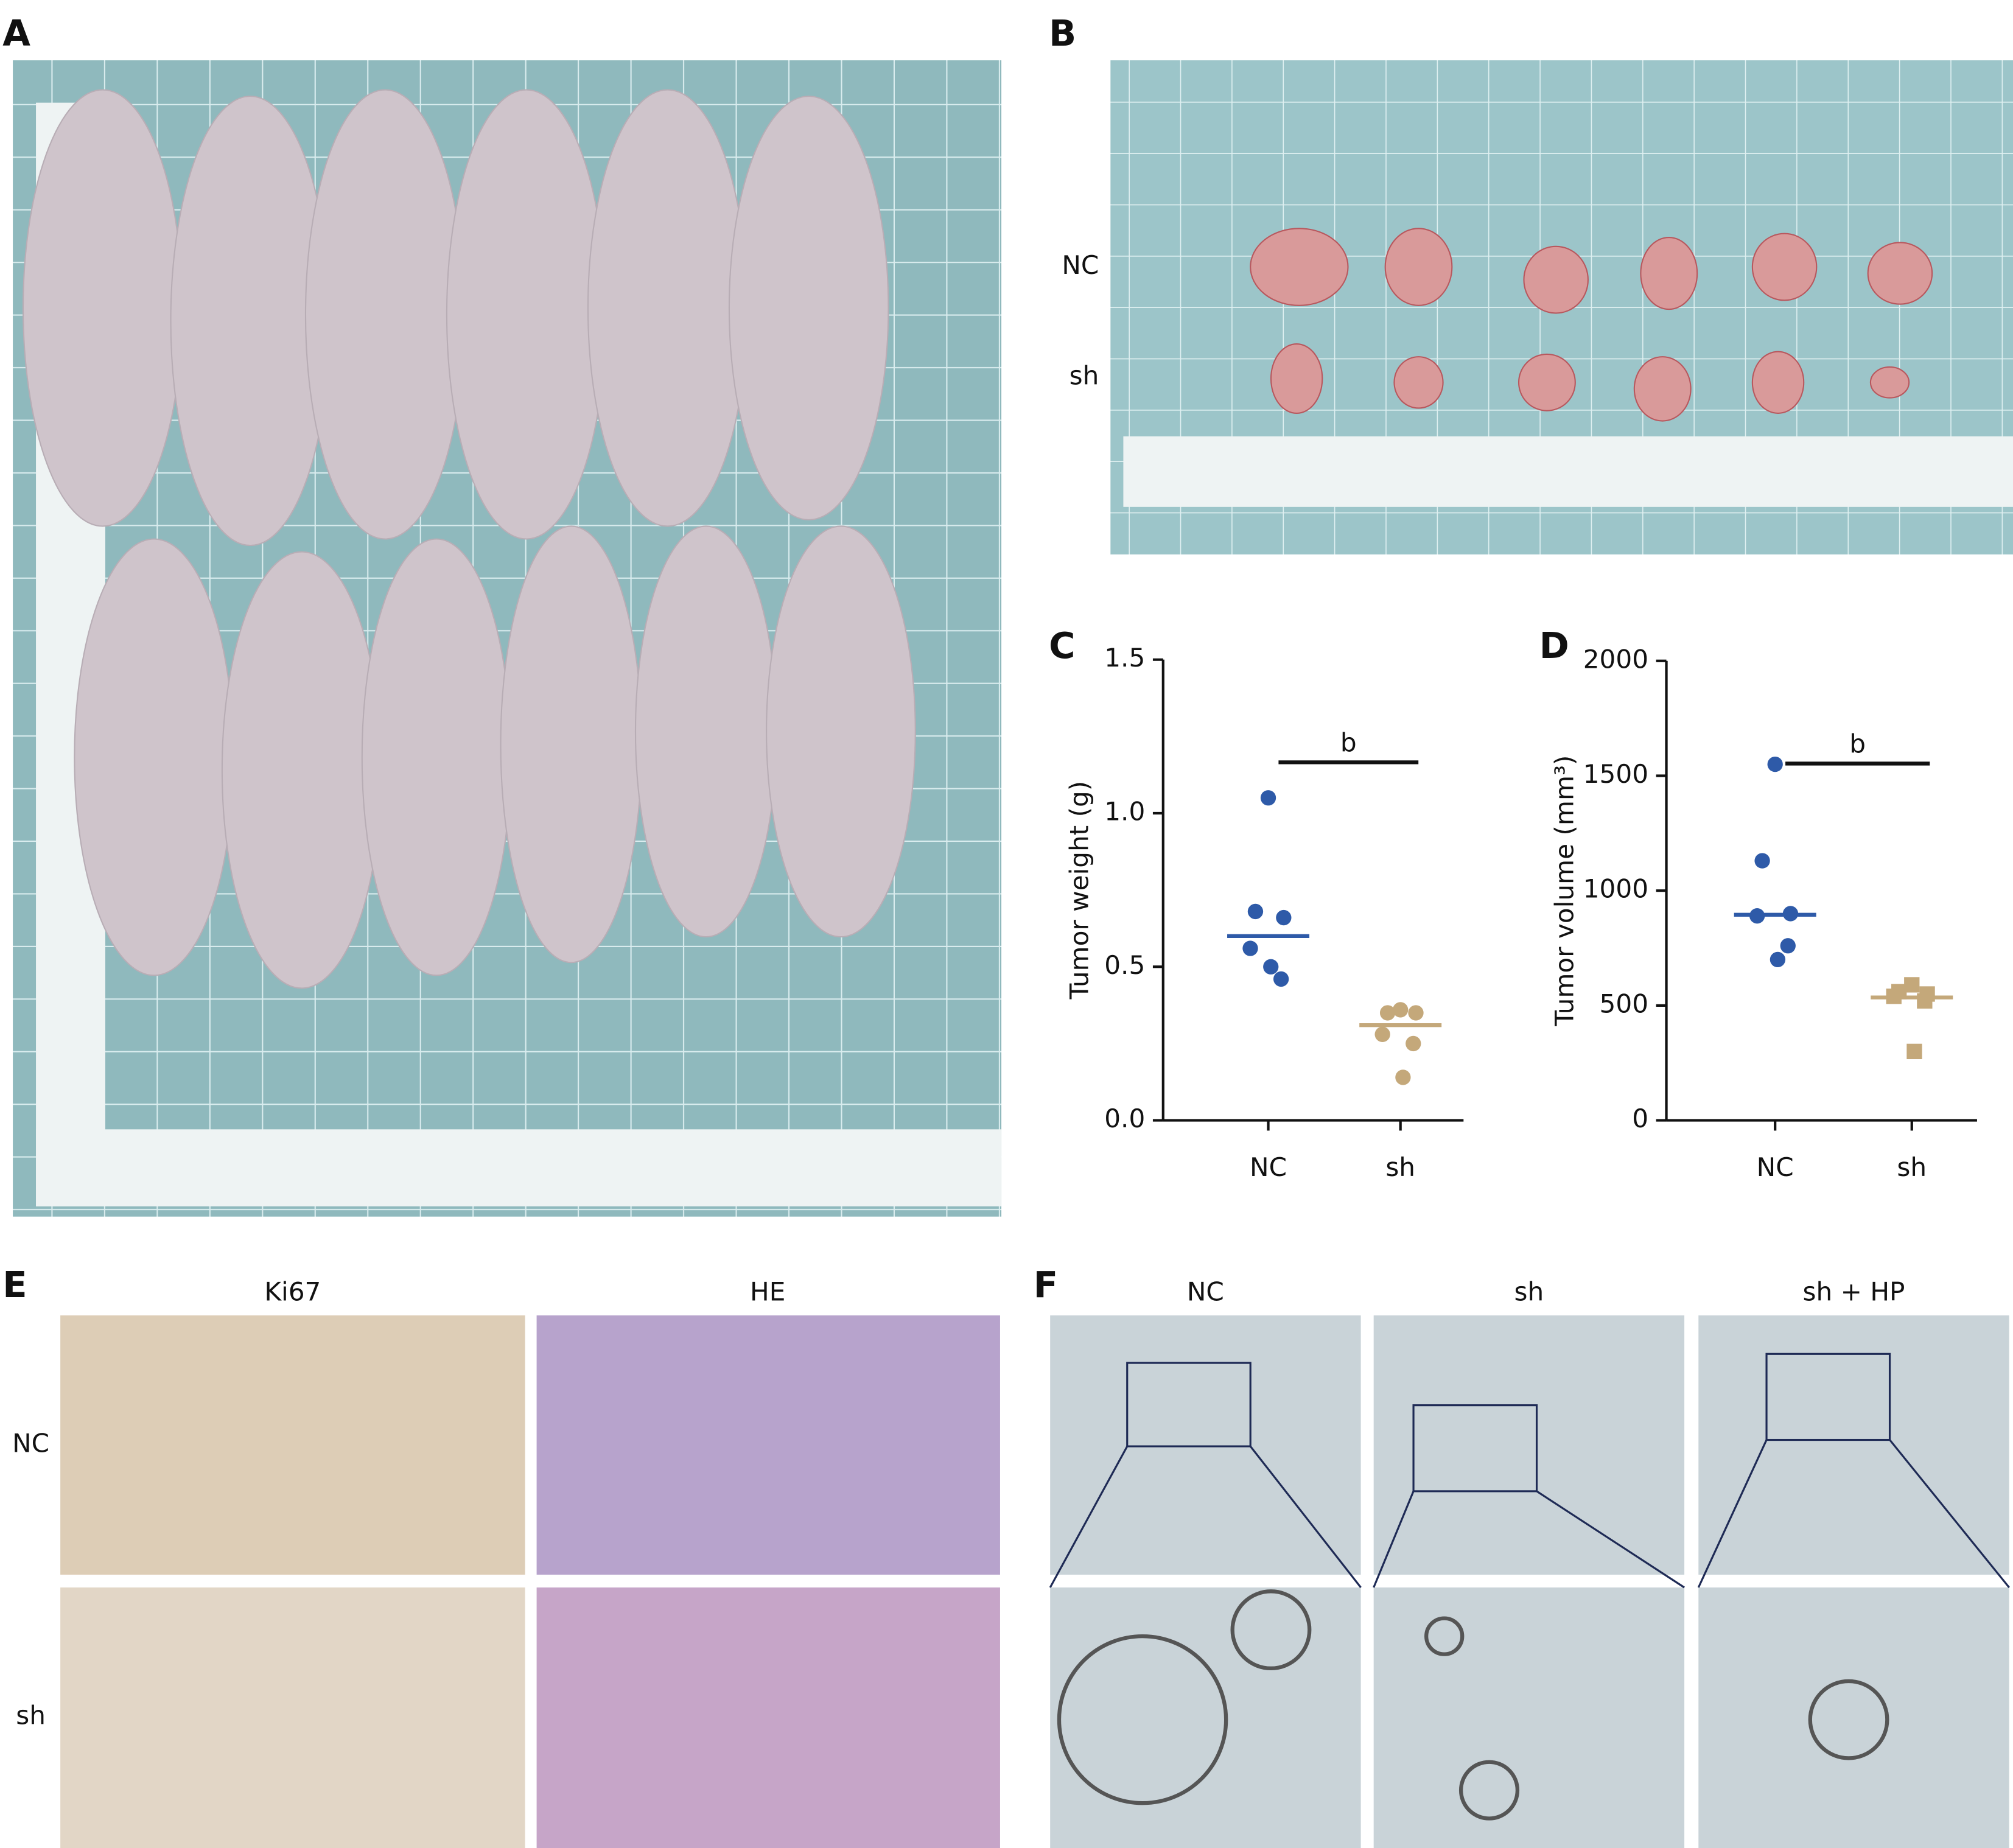 The image size is (2013, 1848). Describe the element at coordinates (1554, 646) in the screenshot. I see `panel-label: D` at that location.